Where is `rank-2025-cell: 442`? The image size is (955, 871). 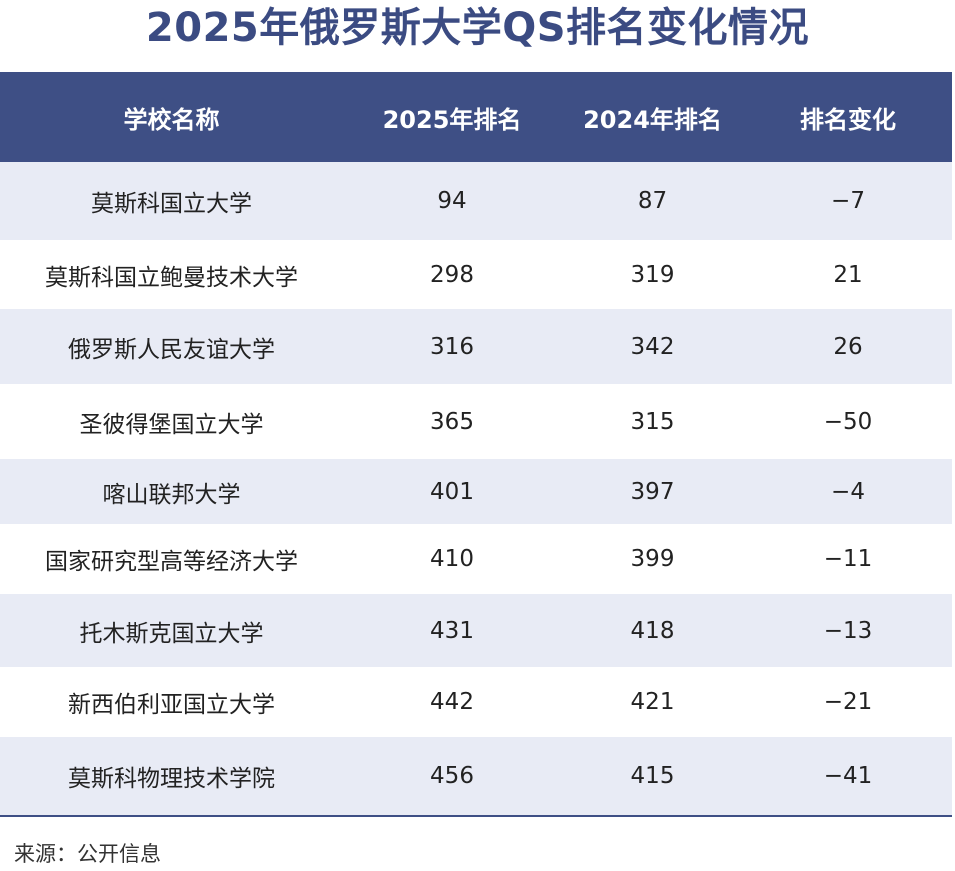 rank-2025-cell: 442 is located at coordinates (452, 702).